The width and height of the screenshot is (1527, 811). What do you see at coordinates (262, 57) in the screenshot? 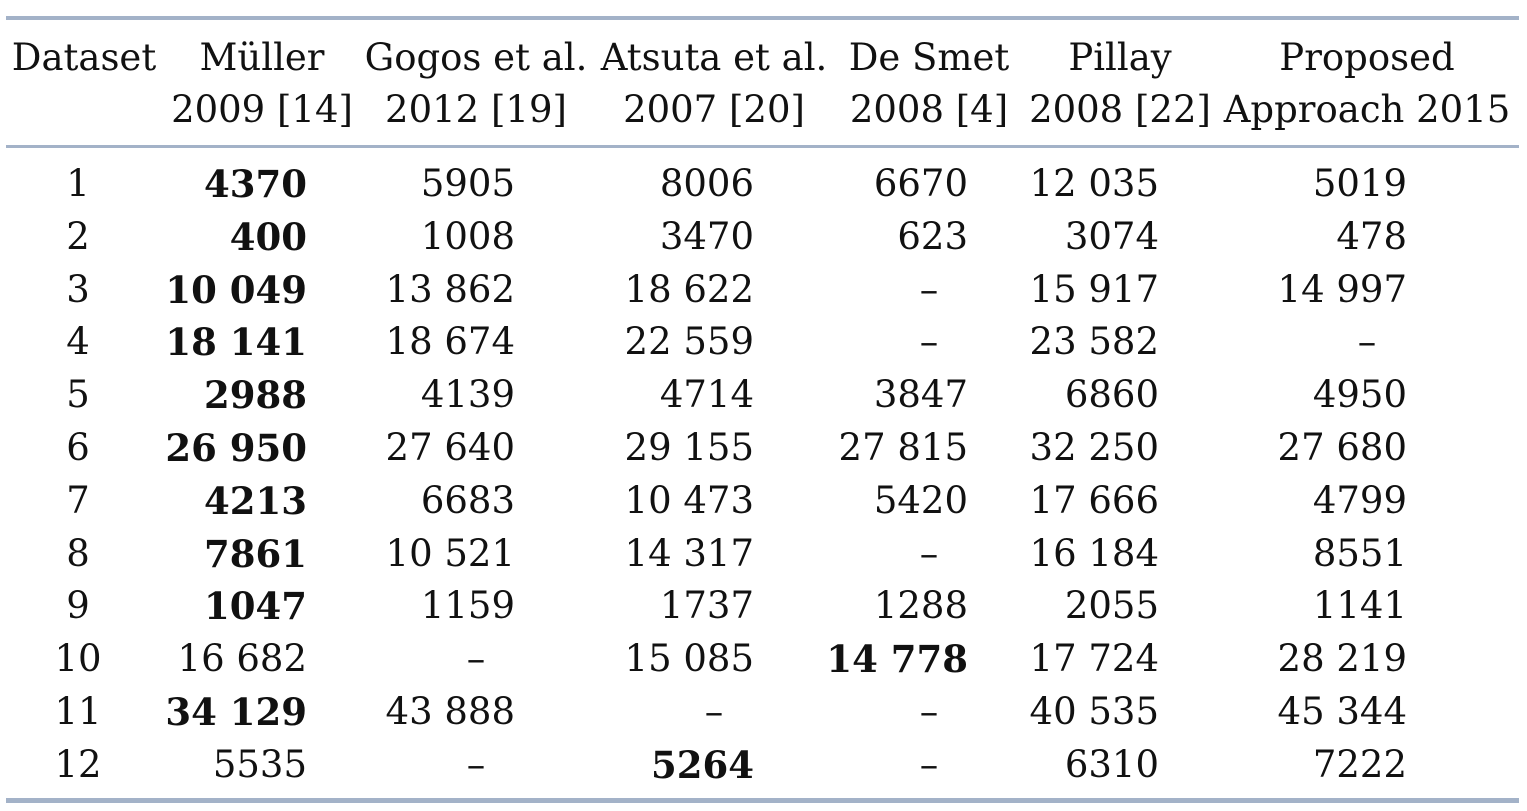
I see `column-header-muller-line1: Müller` at bounding box center [262, 57].